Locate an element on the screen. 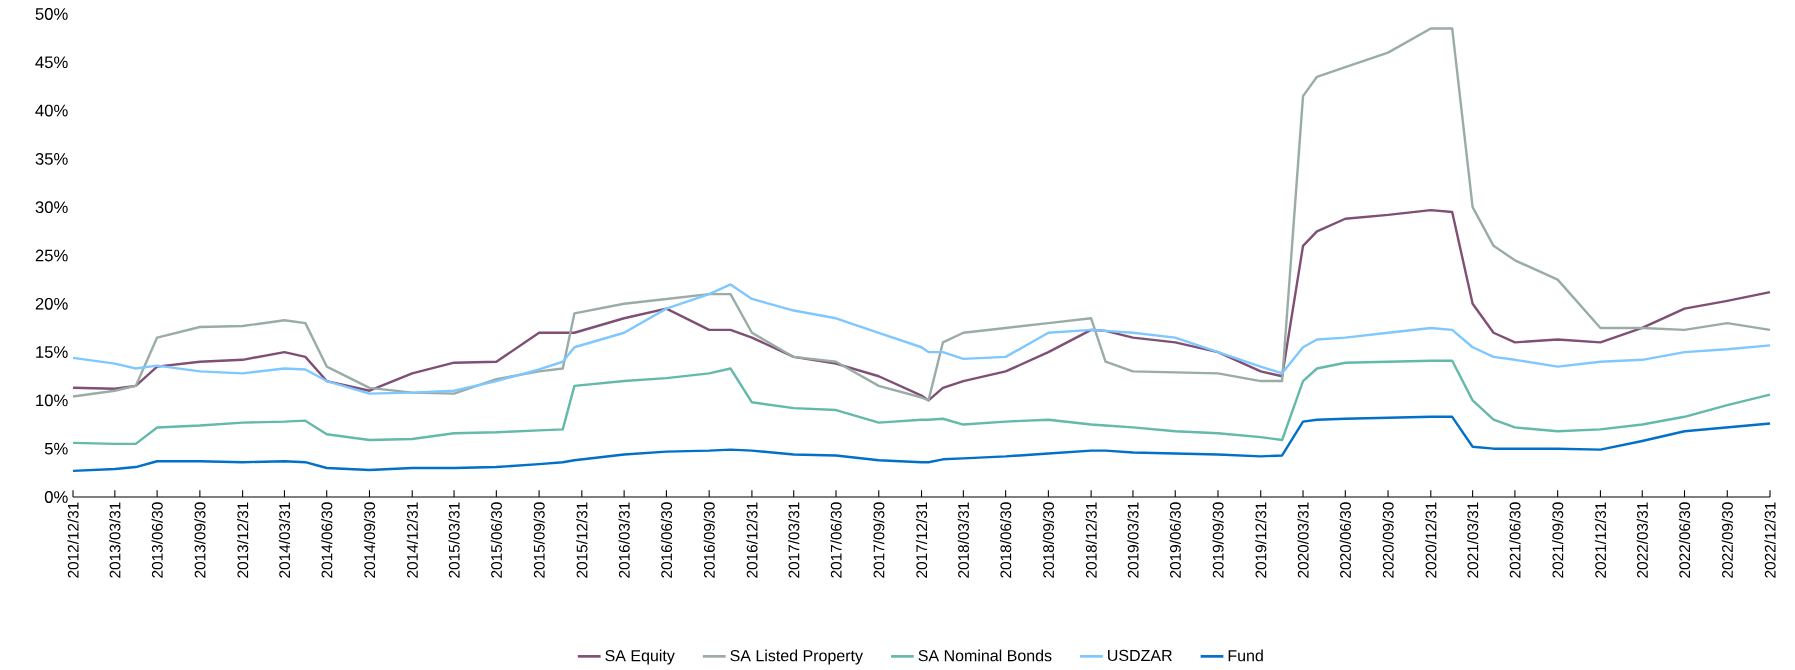 This screenshot has height=670, width=1795. x-tick-label: 2017/06/30 is located at coordinates (836, 540).